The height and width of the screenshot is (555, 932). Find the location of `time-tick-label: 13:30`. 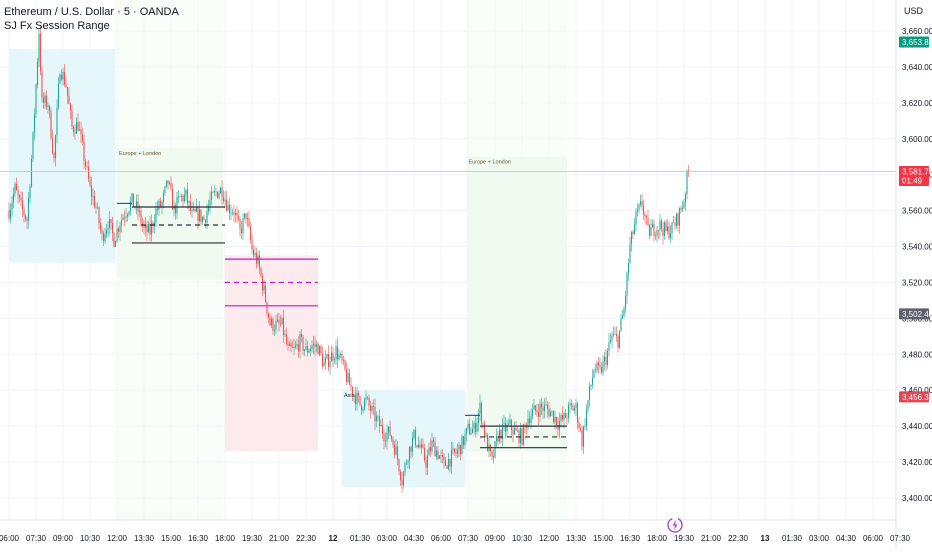

time-tick-label: 13:30 is located at coordinates (576, 538).